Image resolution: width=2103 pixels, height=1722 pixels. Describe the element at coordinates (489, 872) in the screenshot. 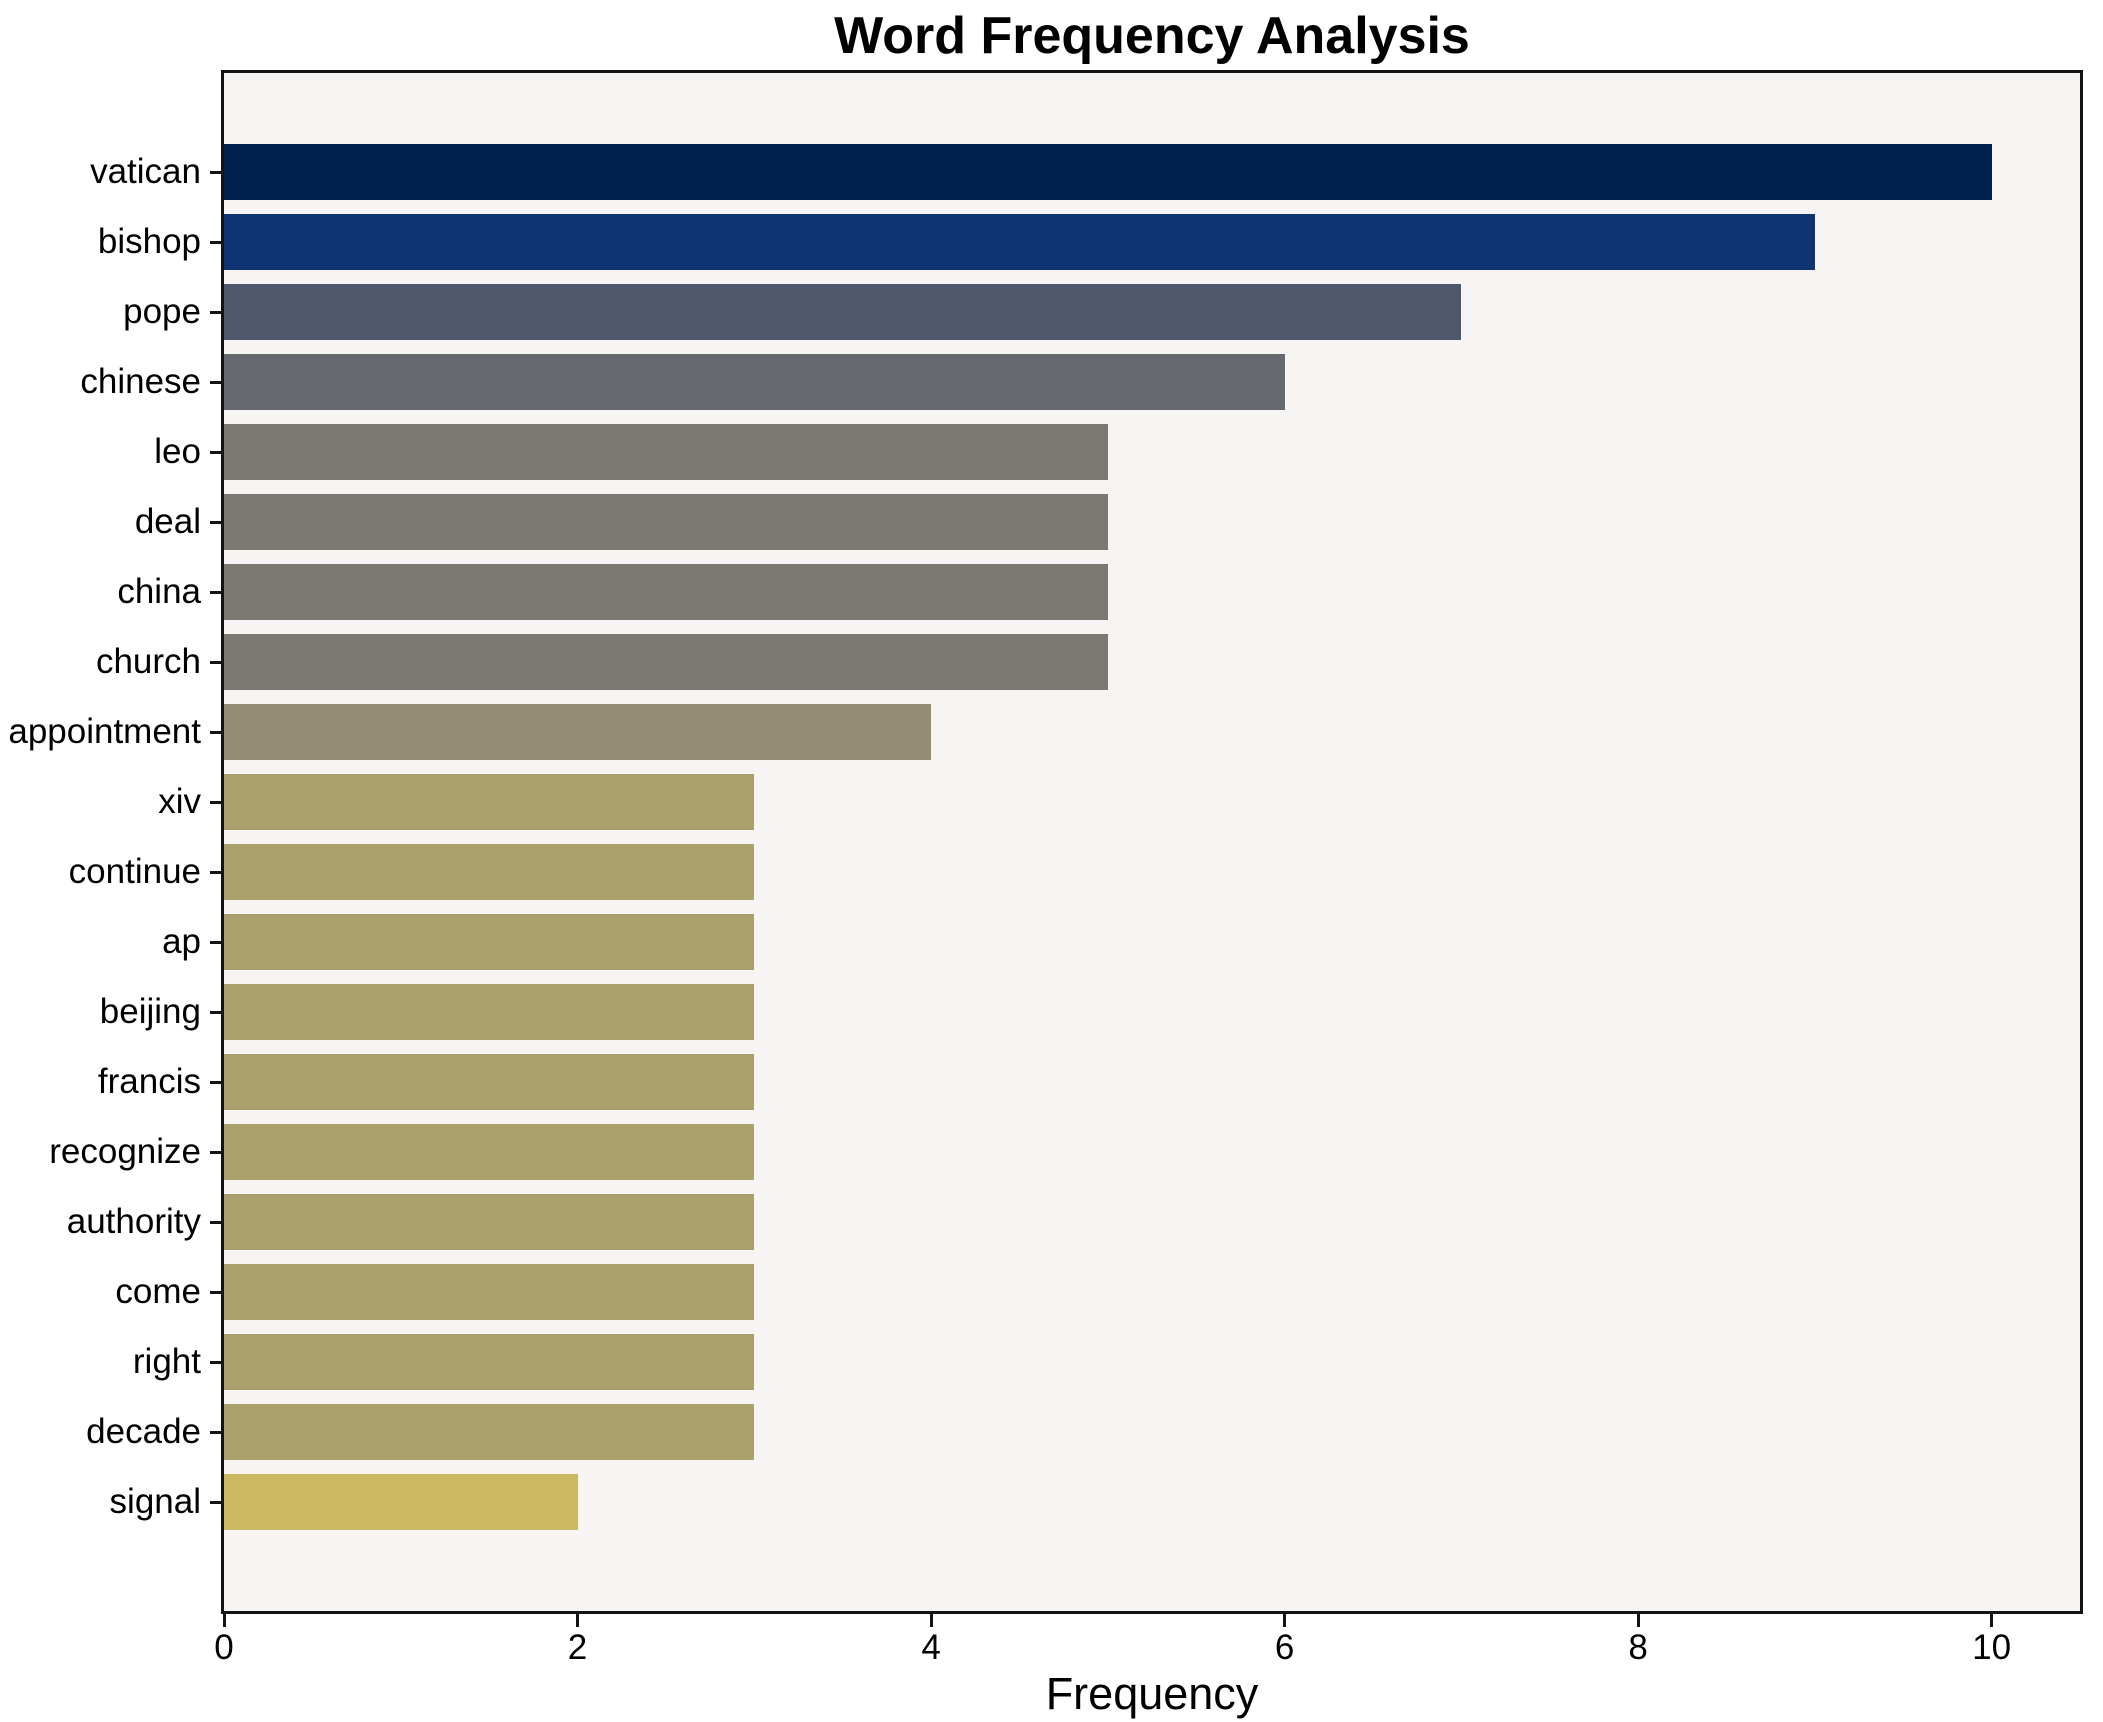

I see `bar-continue` at that location.